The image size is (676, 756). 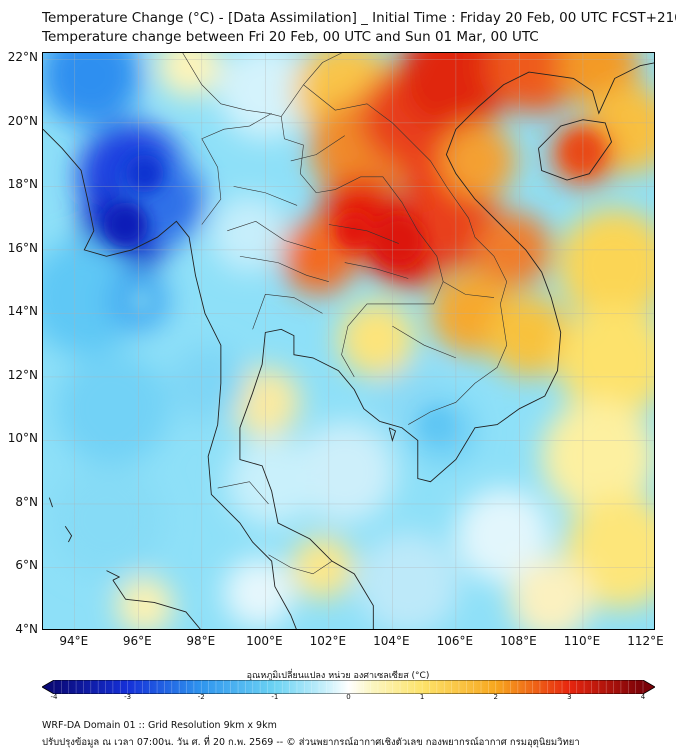 What do you see at coordinates (201, 641) in the screenshot?
I see `longitude-label: 98°E` at bounding box center [201, 641].